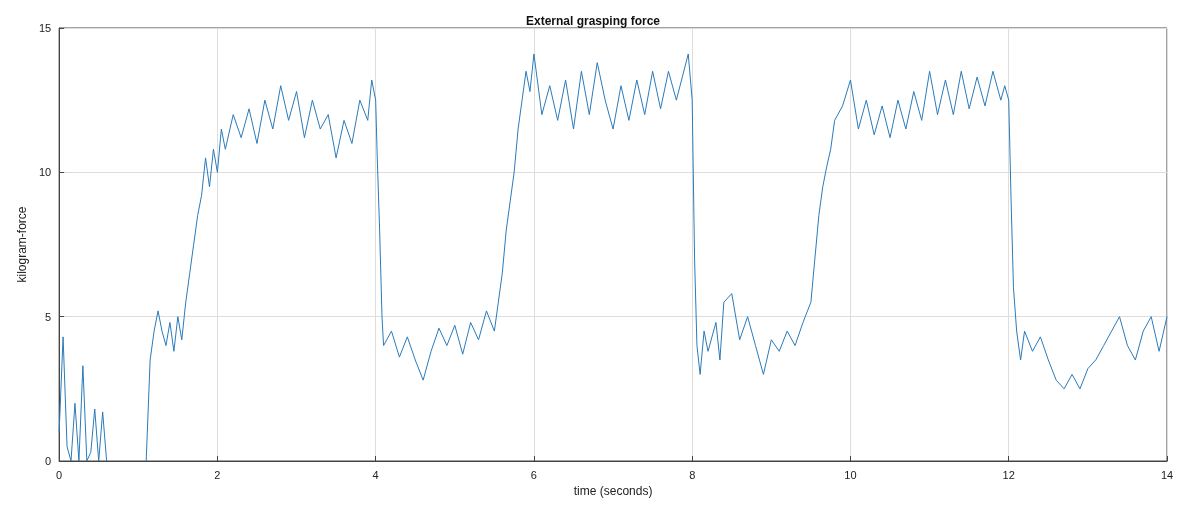 The height and width of the screenshot is (516, 1186). I want to click on x-tick-label: 6, so click(533, 474).